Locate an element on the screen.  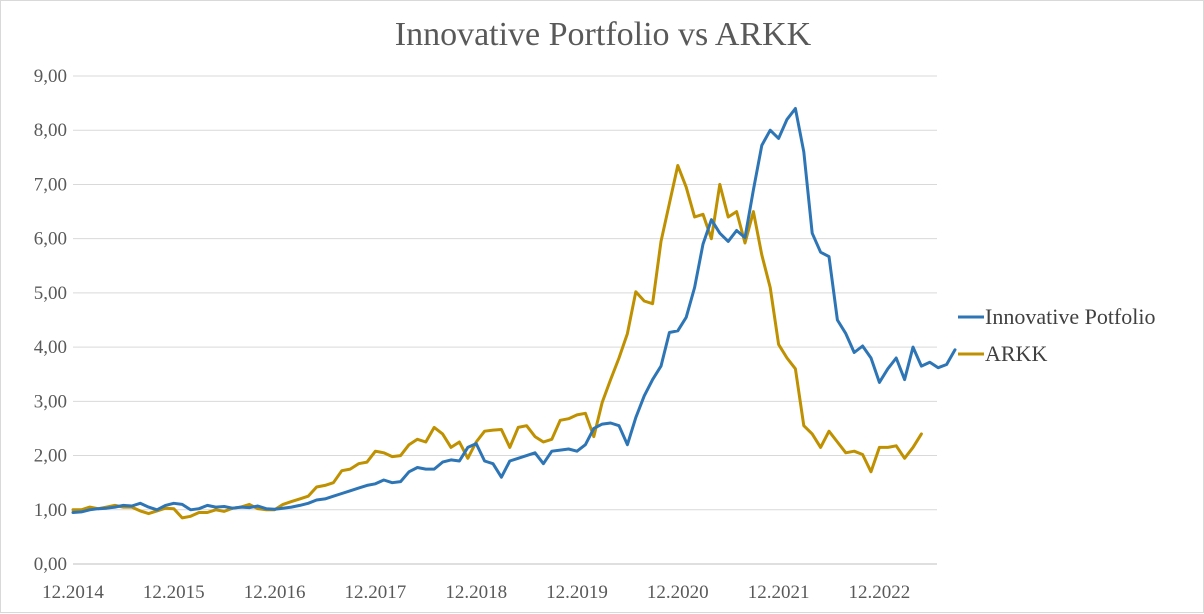
y-tick-label: 6,00 is located at coordinates (50, 239).